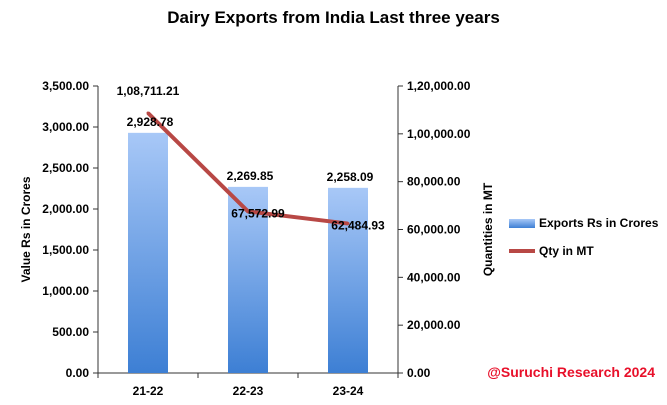 The height and width of the screenshot is (405, 667). What do you see at coordinates (70, 332) in the screenshot?
I see `y-tick-label-left: 500.00` at bounding box center [70, 332].